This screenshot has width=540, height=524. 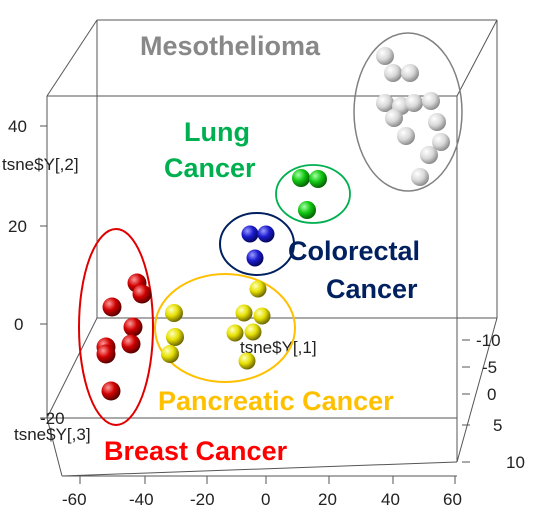 What do you see at coordinates (18, 324) in the screenshot?
I see `y-tick-label: 0` at bounding box center [18, 324].